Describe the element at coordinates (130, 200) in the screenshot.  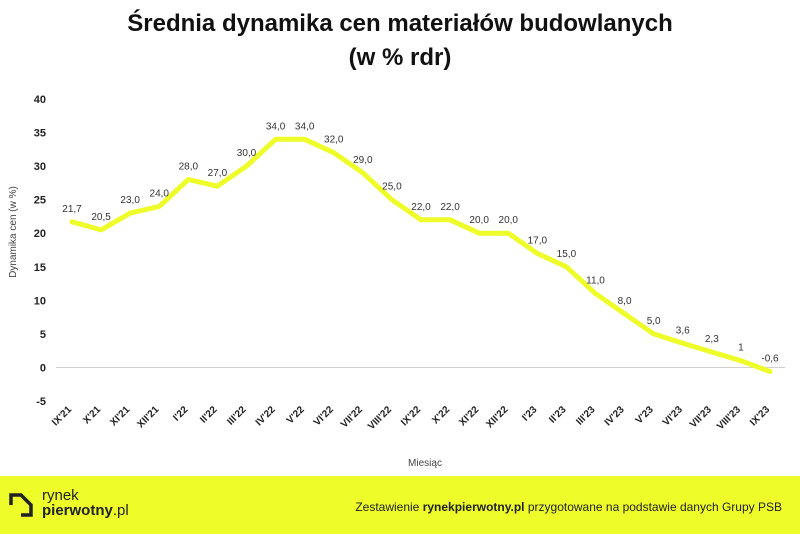
I see `data-label: 23,0` at that location.